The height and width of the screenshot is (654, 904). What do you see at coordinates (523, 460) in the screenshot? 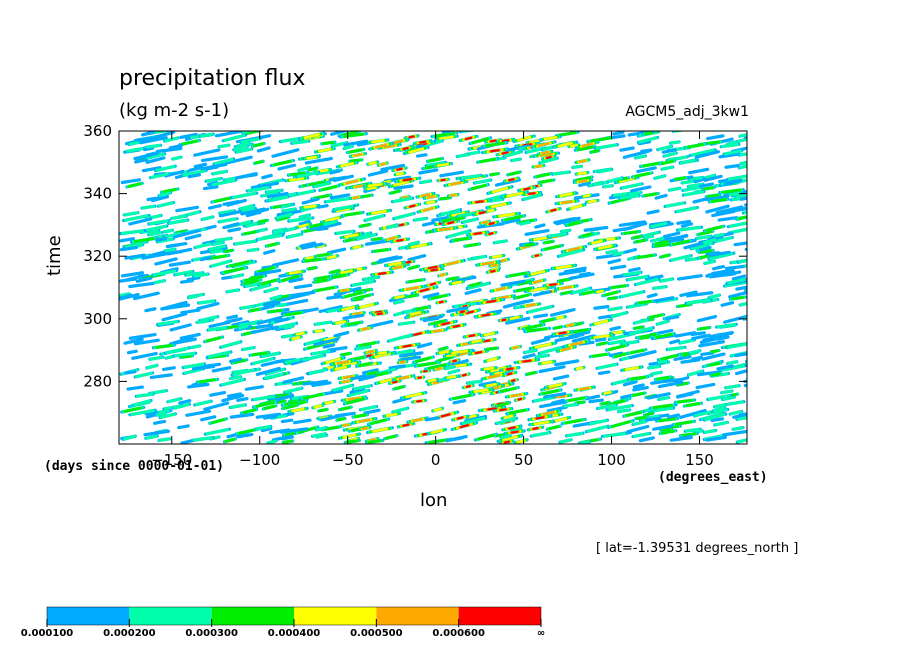
I see `x-tick-label: 50` at bounding box center [523, 460].